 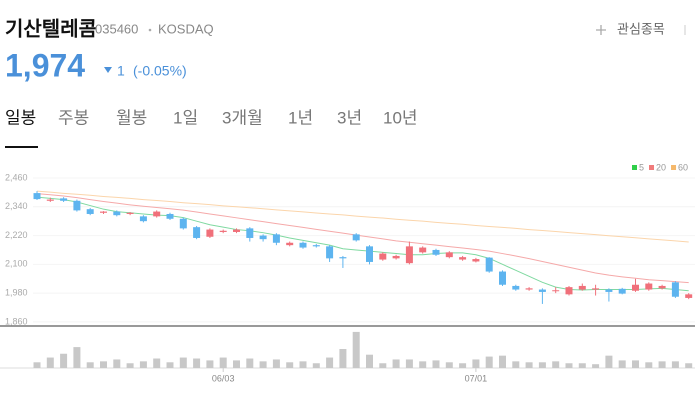 I want to click on change-pct: (-0.05%), so click(x=160, y=71).